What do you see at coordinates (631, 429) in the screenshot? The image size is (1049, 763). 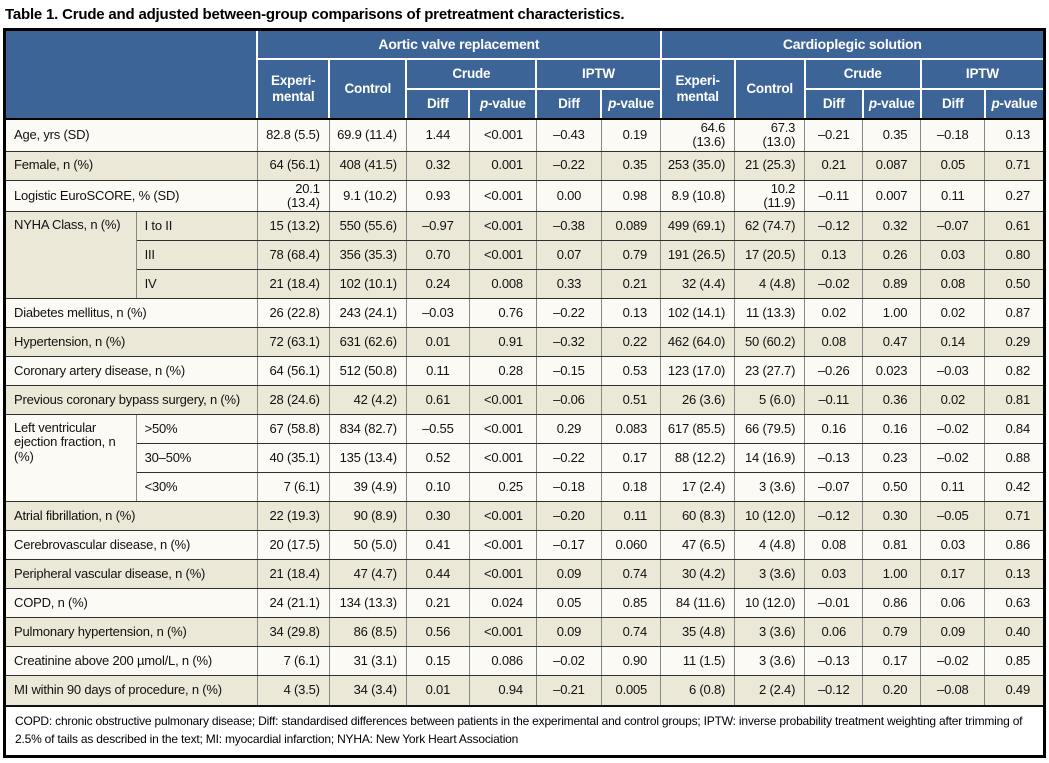 I see `cell-value: 0.083` at bounding box center [631, 429].